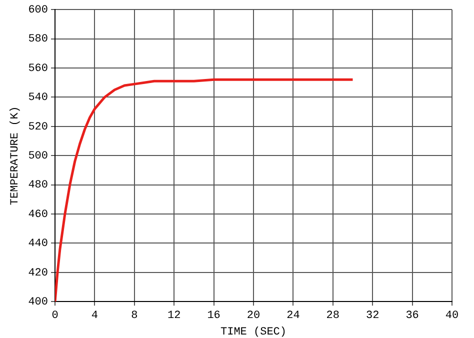  I want to click on x-tick-label: 32, so click(373, 316).